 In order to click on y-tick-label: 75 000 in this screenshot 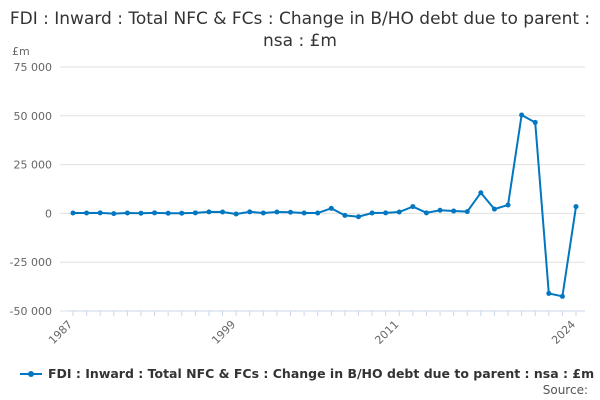, I will do `click(33, 67)`.